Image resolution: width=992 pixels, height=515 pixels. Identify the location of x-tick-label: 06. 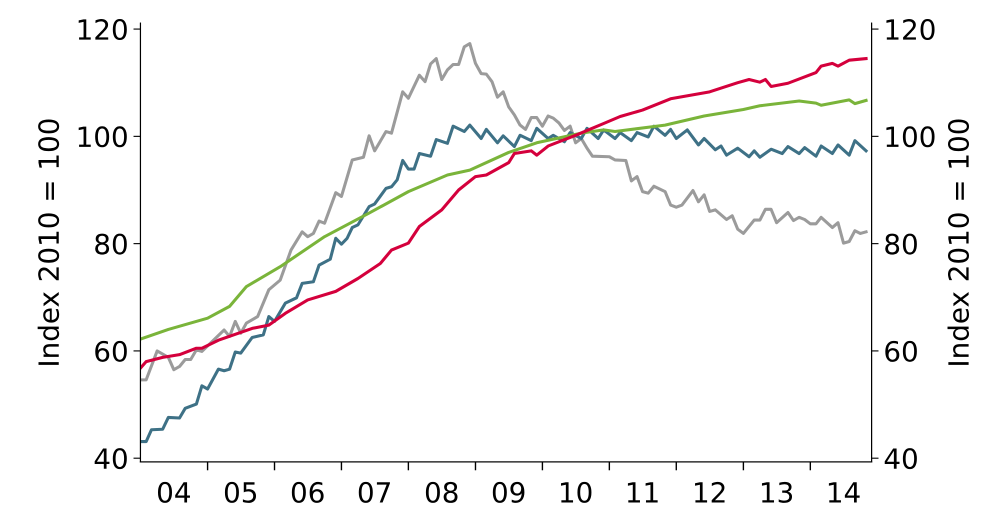
(308, 492).